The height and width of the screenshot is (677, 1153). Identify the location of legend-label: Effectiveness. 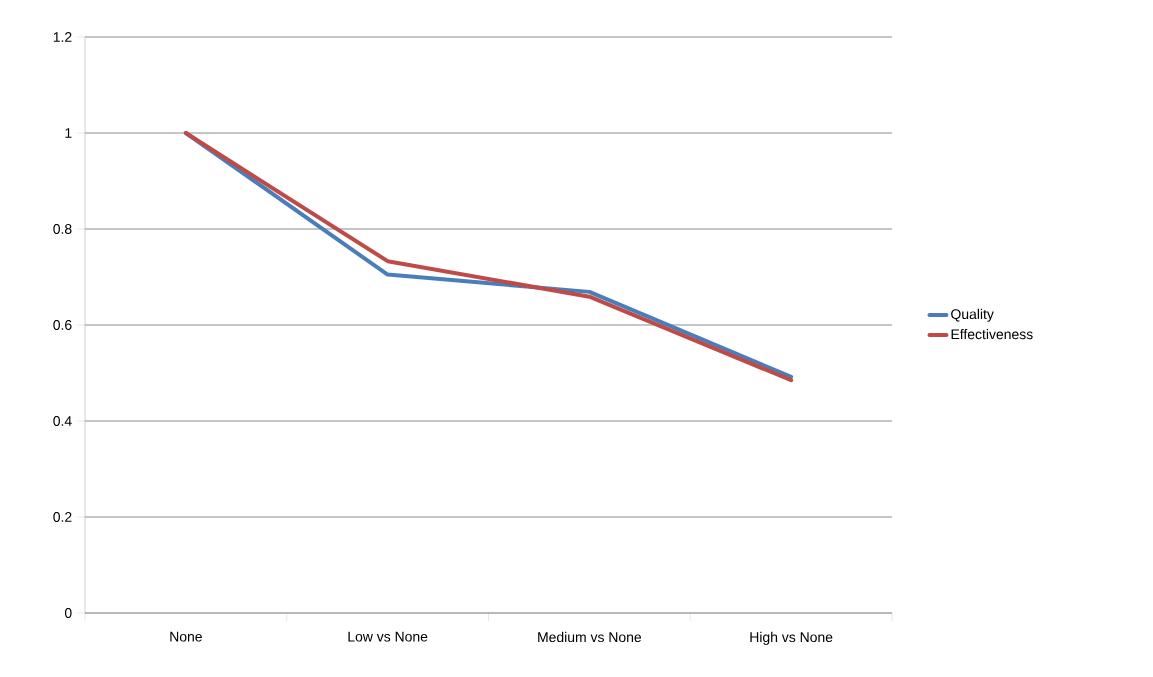
(992, 334).